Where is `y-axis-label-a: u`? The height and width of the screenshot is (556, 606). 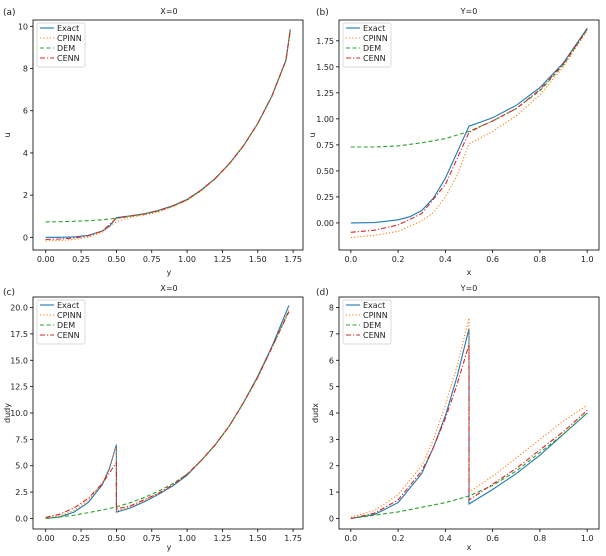
y-axis-label-a: u is located at coordinates (7, 134).